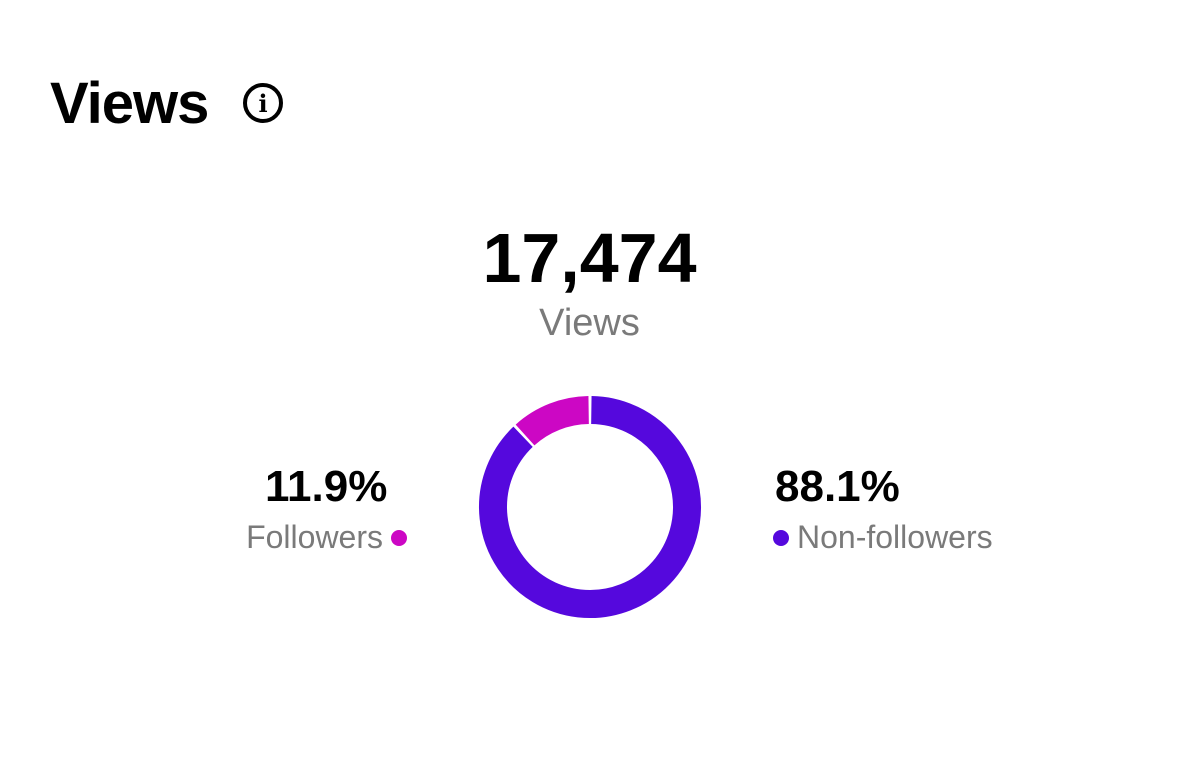 This screenshot has height=782, width=1179. I want to click on followers-label: Followers, so click(314, 537).